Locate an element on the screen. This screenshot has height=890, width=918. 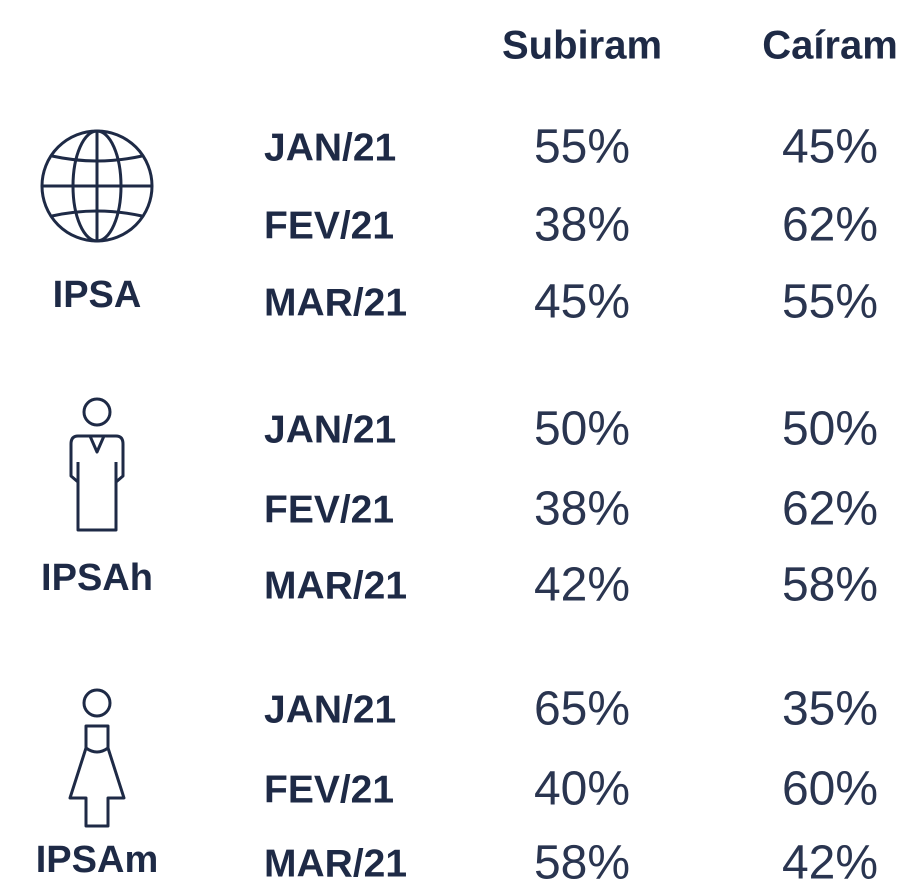
percent-value: 35% is located at coordinates (830, 709).